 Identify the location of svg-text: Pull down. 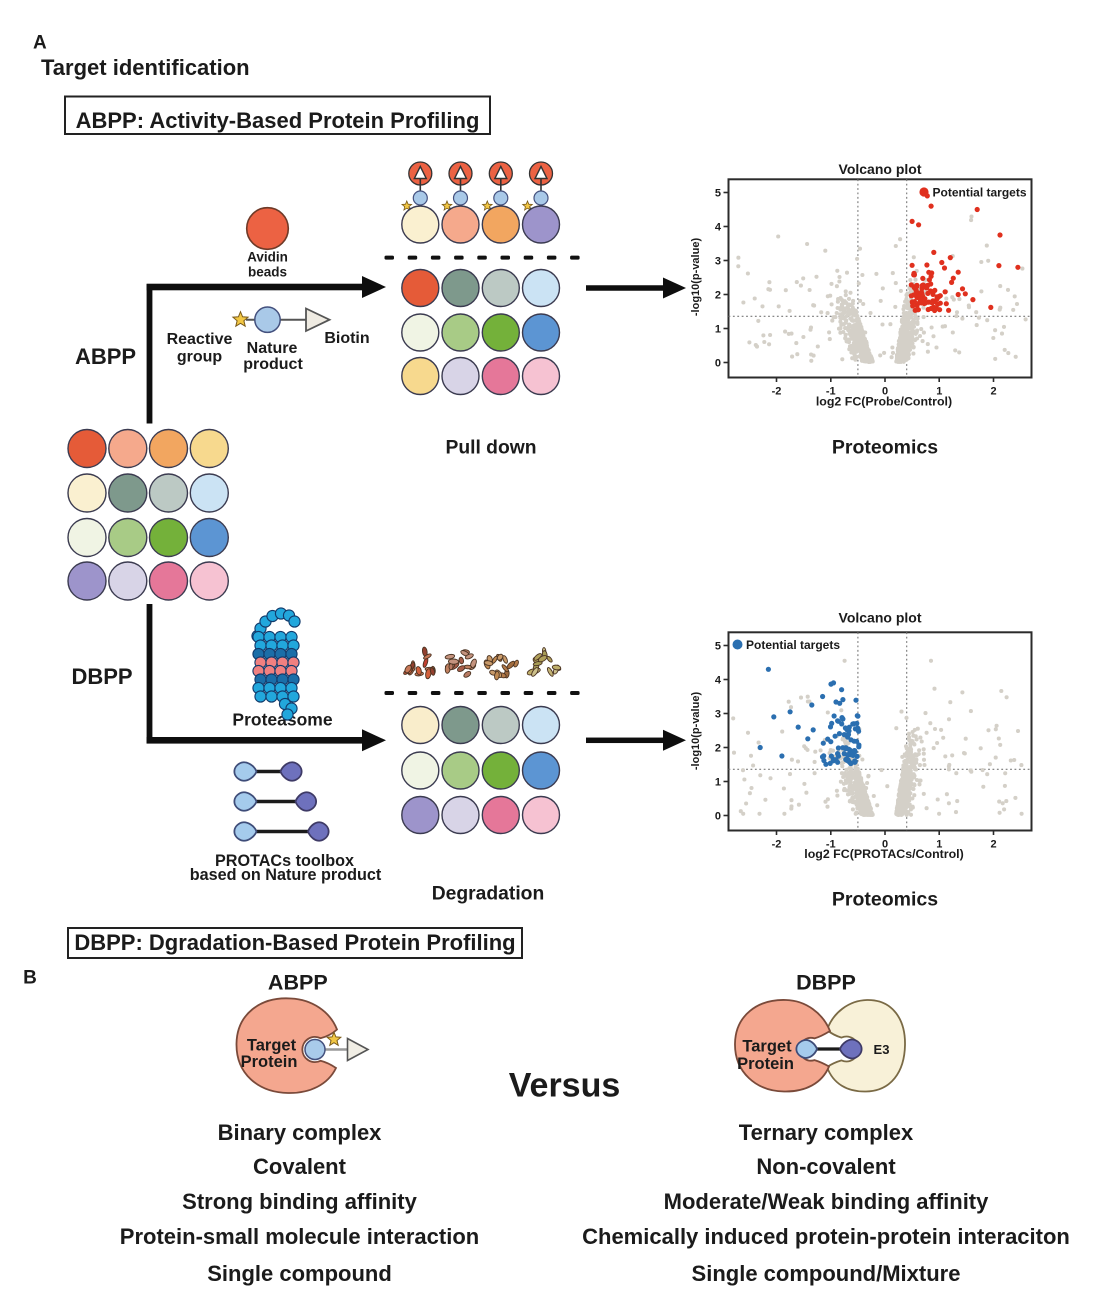
(490, 448).